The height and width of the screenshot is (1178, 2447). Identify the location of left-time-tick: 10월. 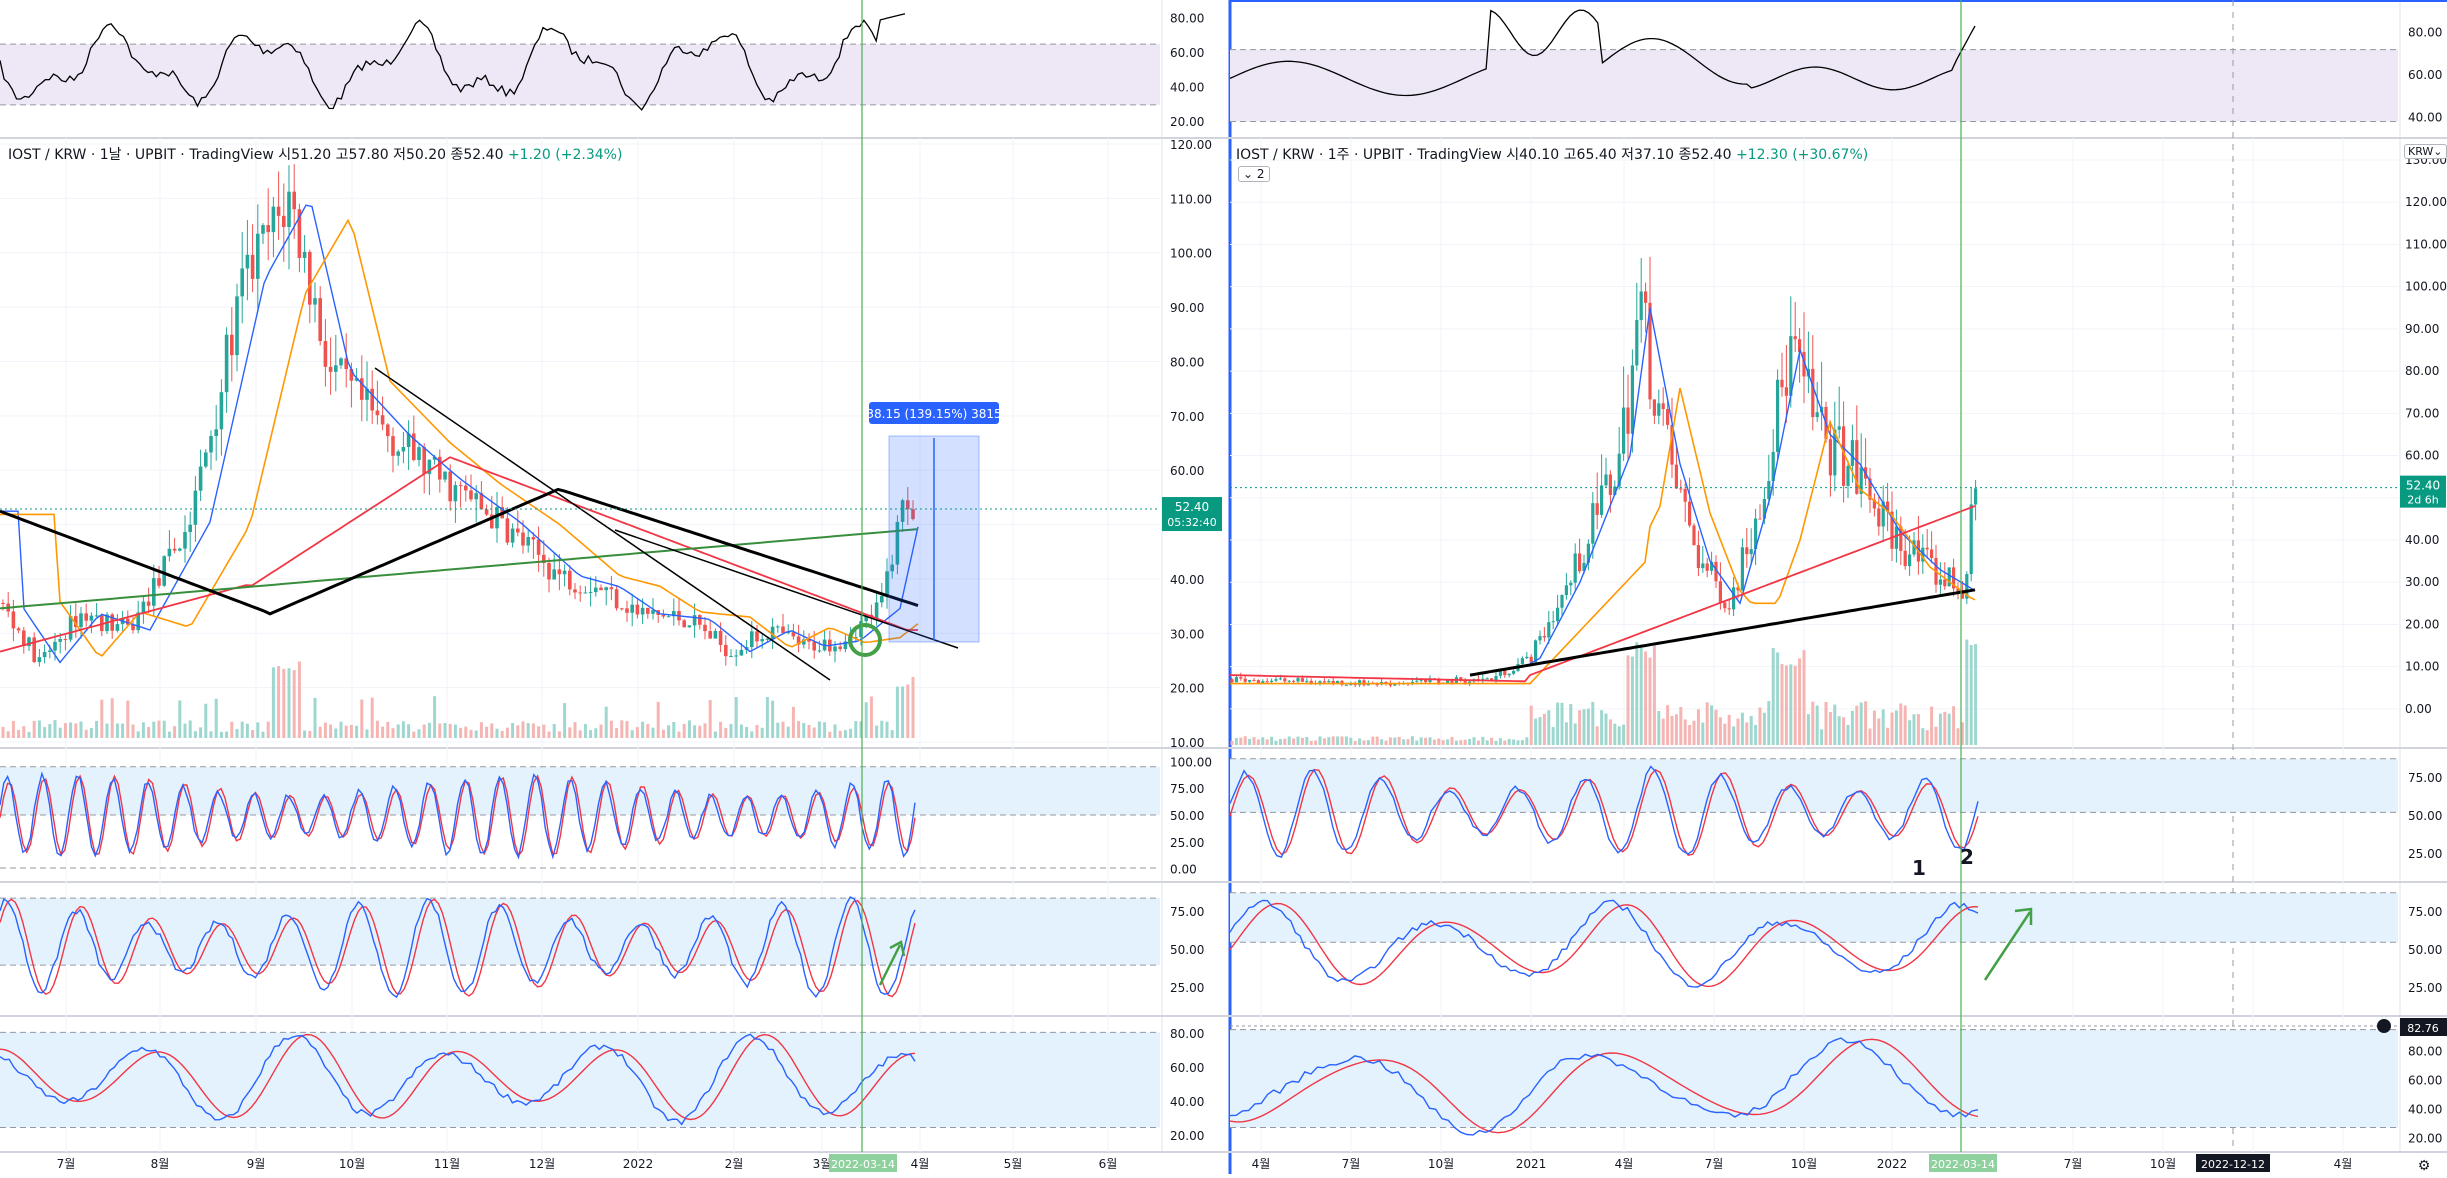
(352, 1164).